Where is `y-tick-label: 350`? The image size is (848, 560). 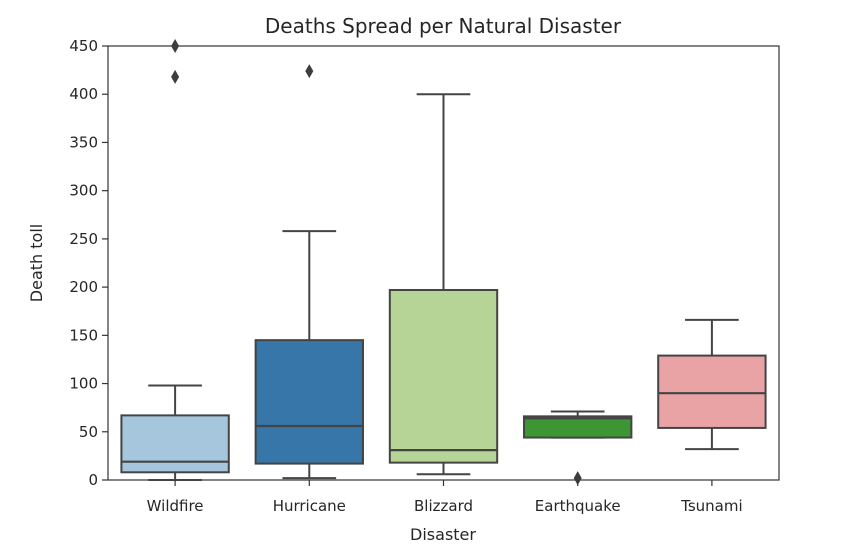 y-tick-label: 350 is located at coordinates (83, 142).